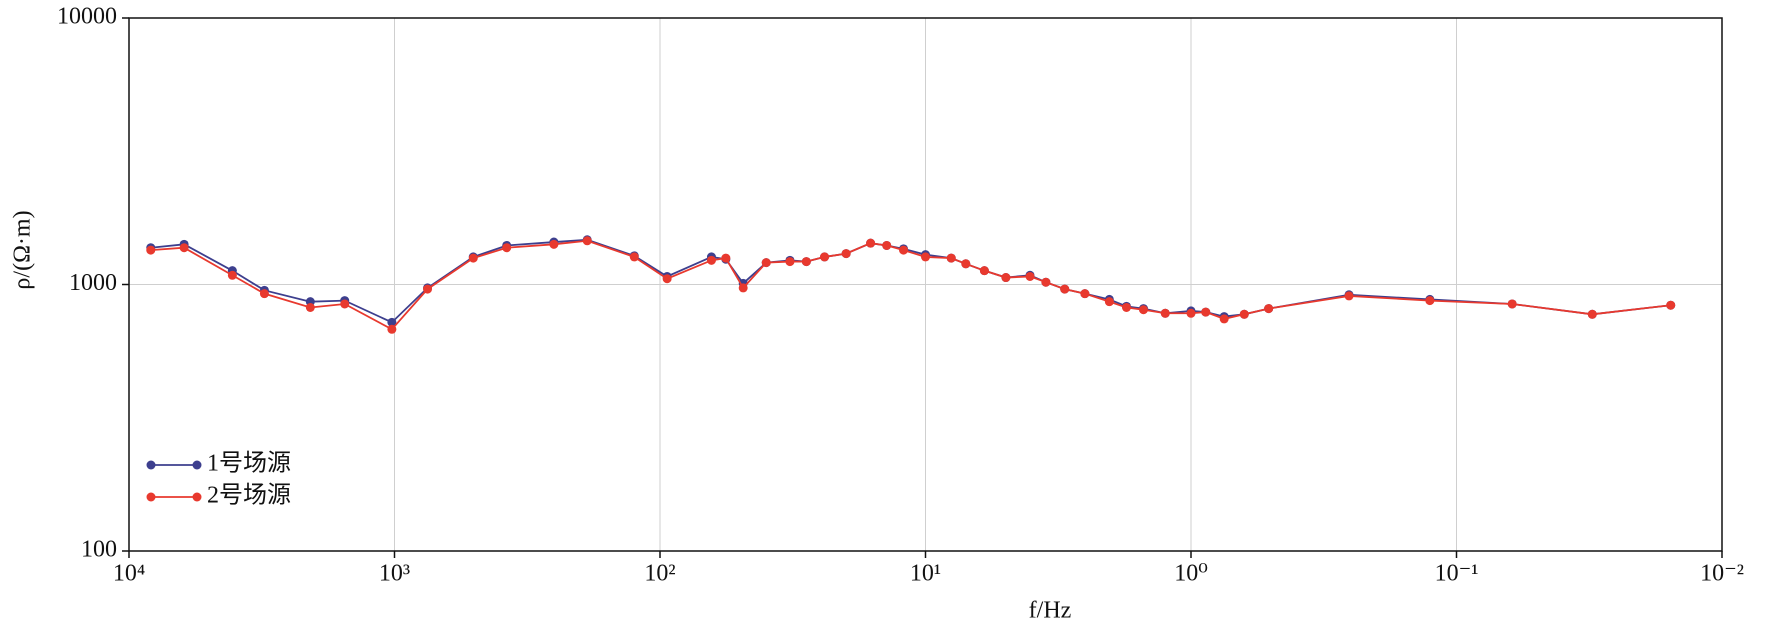  Describe the element at coordinates (249, 463) in the screenshot. I see `legend-label: 1号场源` at that location.